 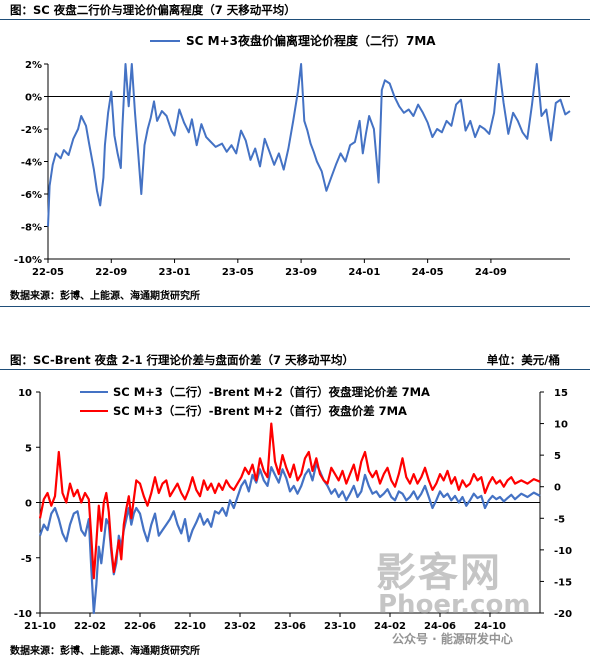 I want to click on x-tick-label: 23-06, so click(x=290, y=626).